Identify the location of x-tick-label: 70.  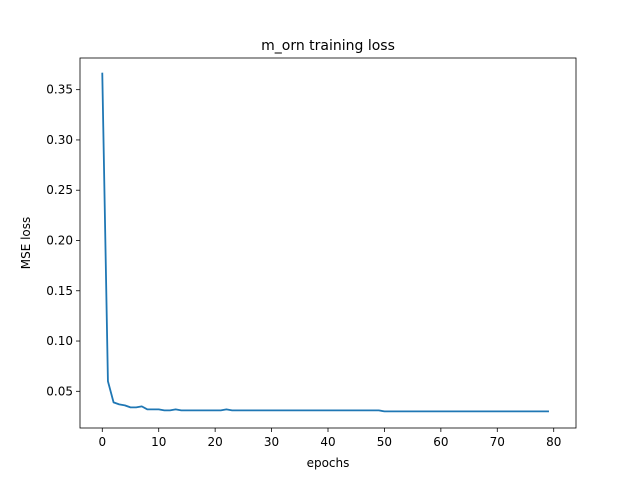
(497, 442).